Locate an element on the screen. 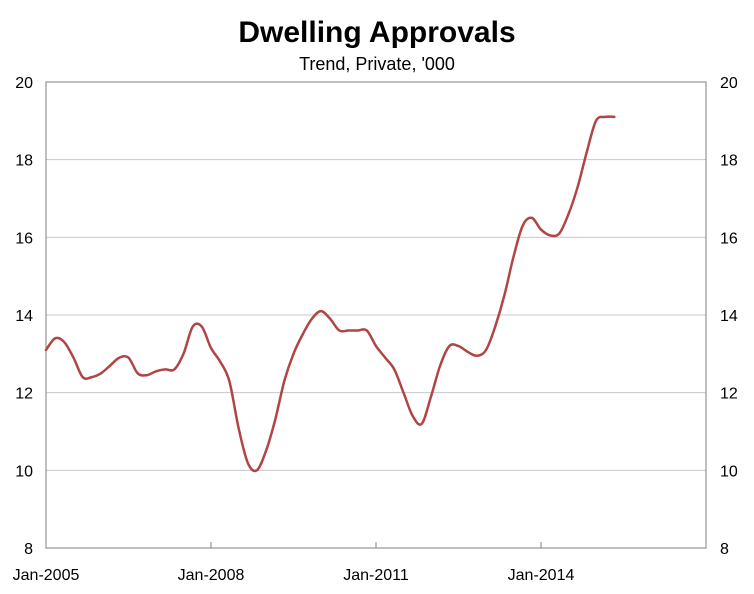 Image resolution: width=754 pixels, height=594 pixels. y-tick-label-left: 8 is located at coordinates (28, 549).